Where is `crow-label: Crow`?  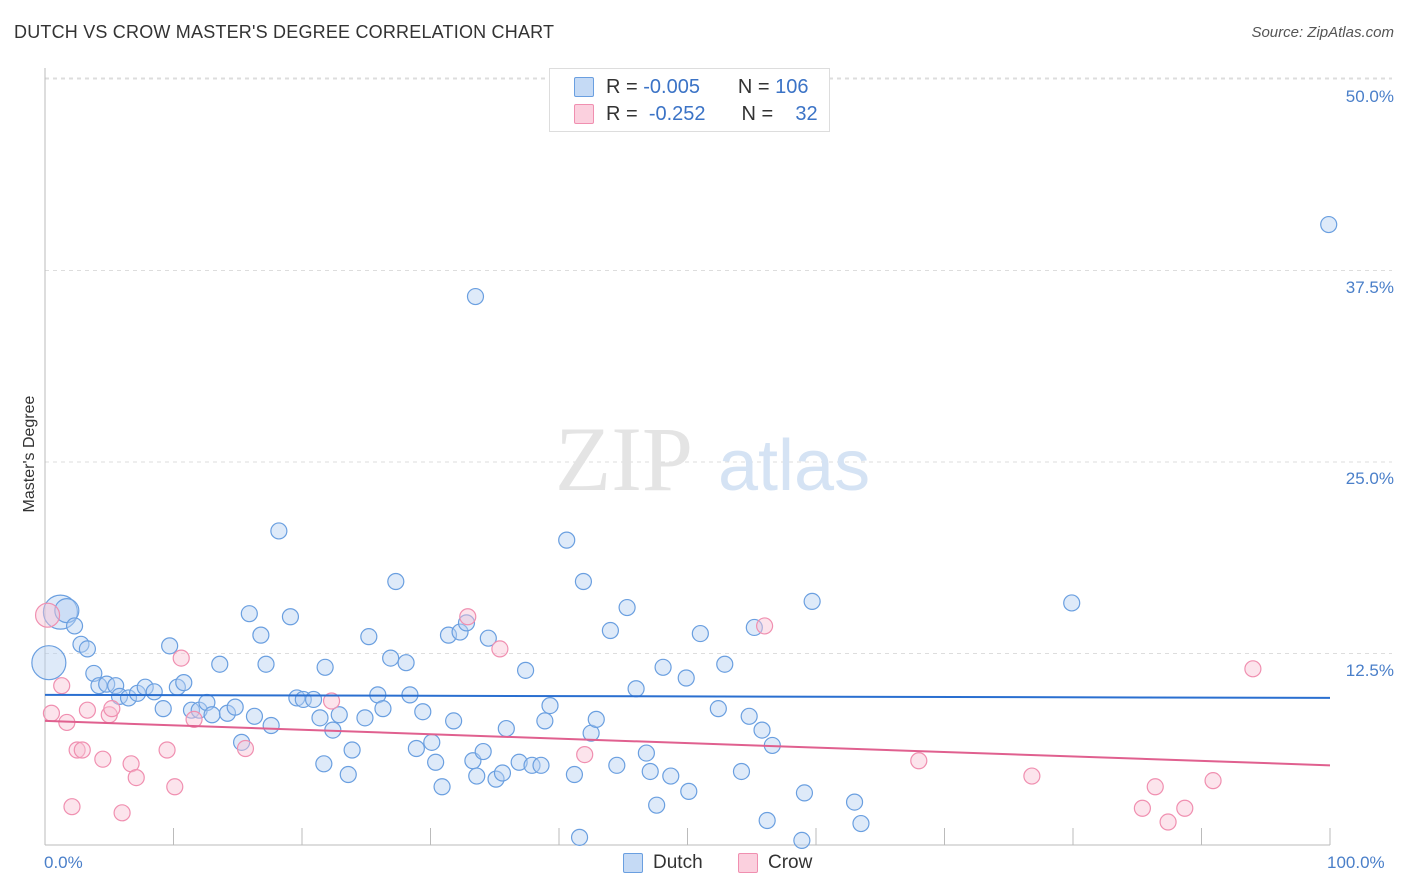 crow-label: Crow is located at coordinates (790, 862).